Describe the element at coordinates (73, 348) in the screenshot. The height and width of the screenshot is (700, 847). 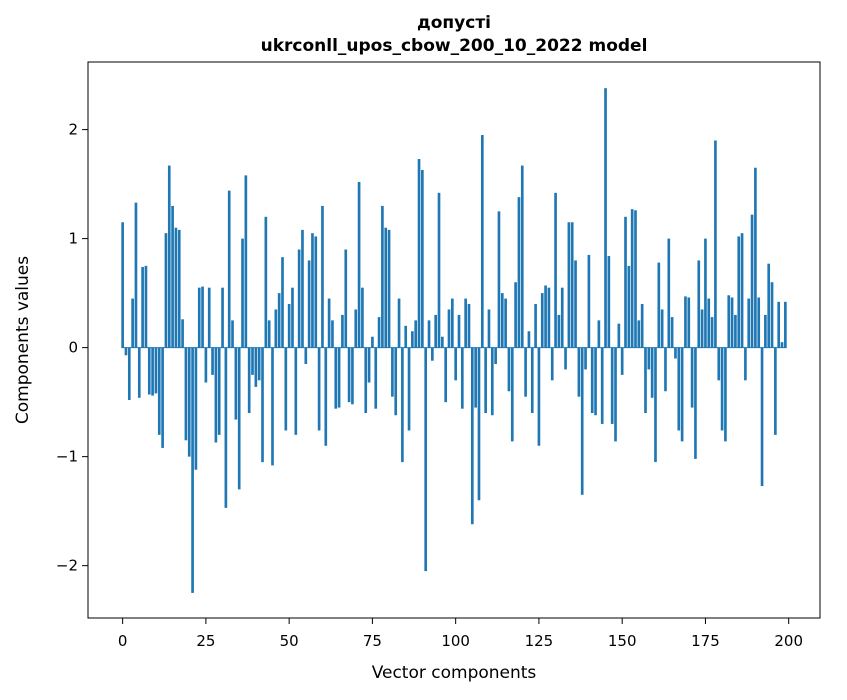
I see `y-tick-label: 0` at that location.